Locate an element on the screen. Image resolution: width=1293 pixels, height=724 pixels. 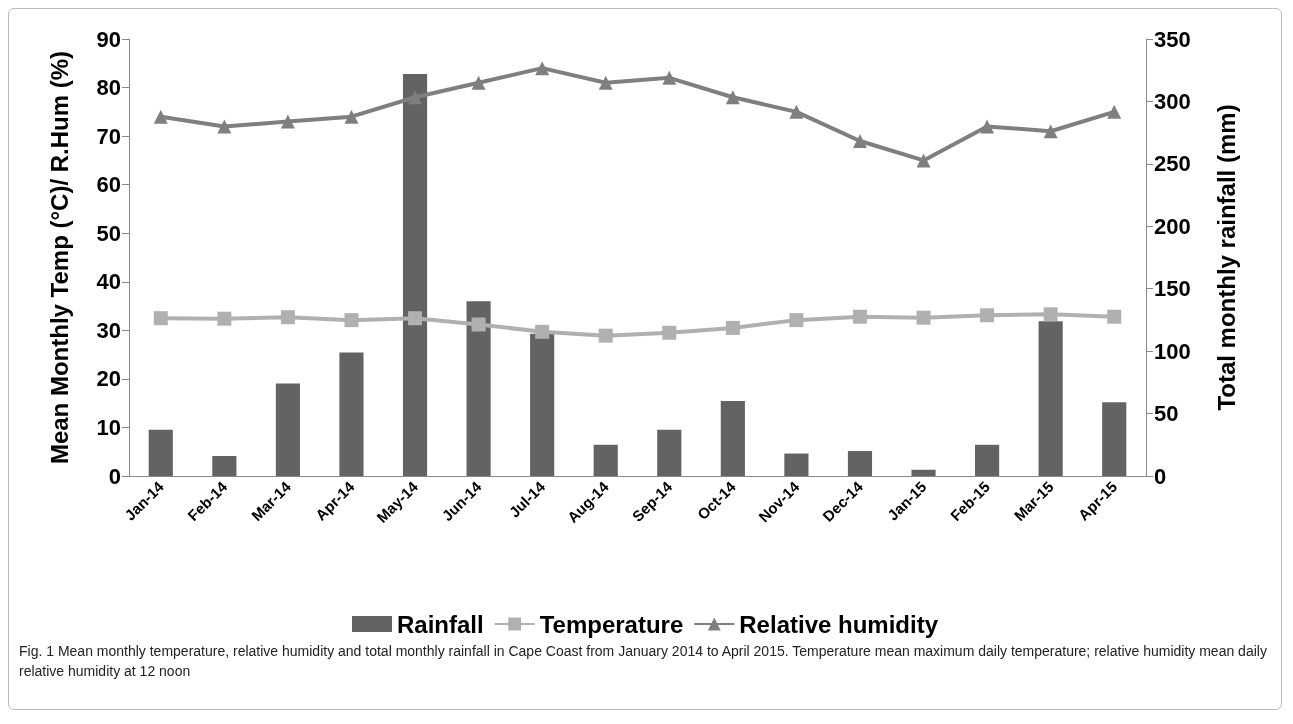
caption: Fig. 1 Mean monthly temperature, relative humidity and total monthly rainfall in Cape Coast from January 2014 to April 2015. Temperature mean maximum daily temperature; relative humidity mean daily relative humidity at 12 noon is located at coordinates (643, 661).